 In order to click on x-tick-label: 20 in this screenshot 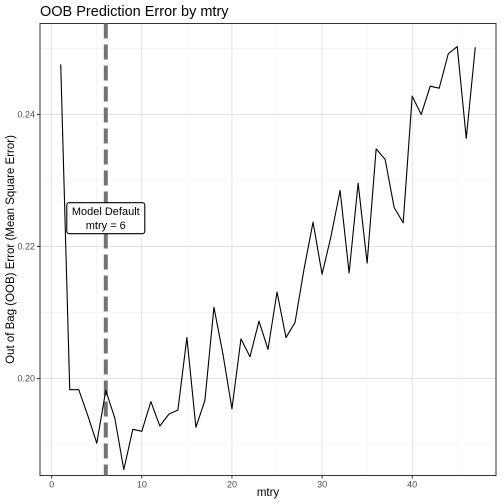, I will do `click(232, 485)`.